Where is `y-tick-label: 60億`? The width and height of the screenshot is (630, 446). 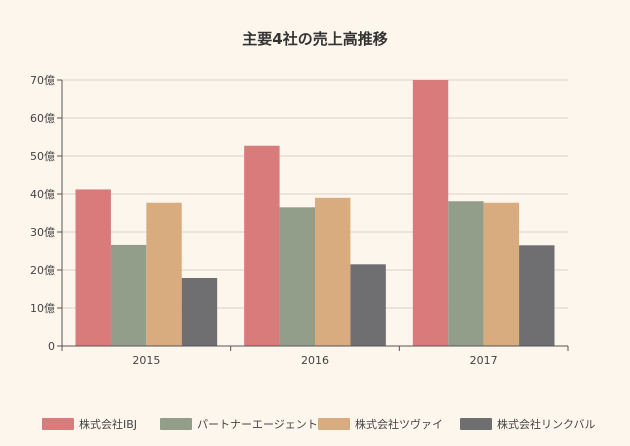
y-tick-label: 60億 is located at coordinates (42, 118).